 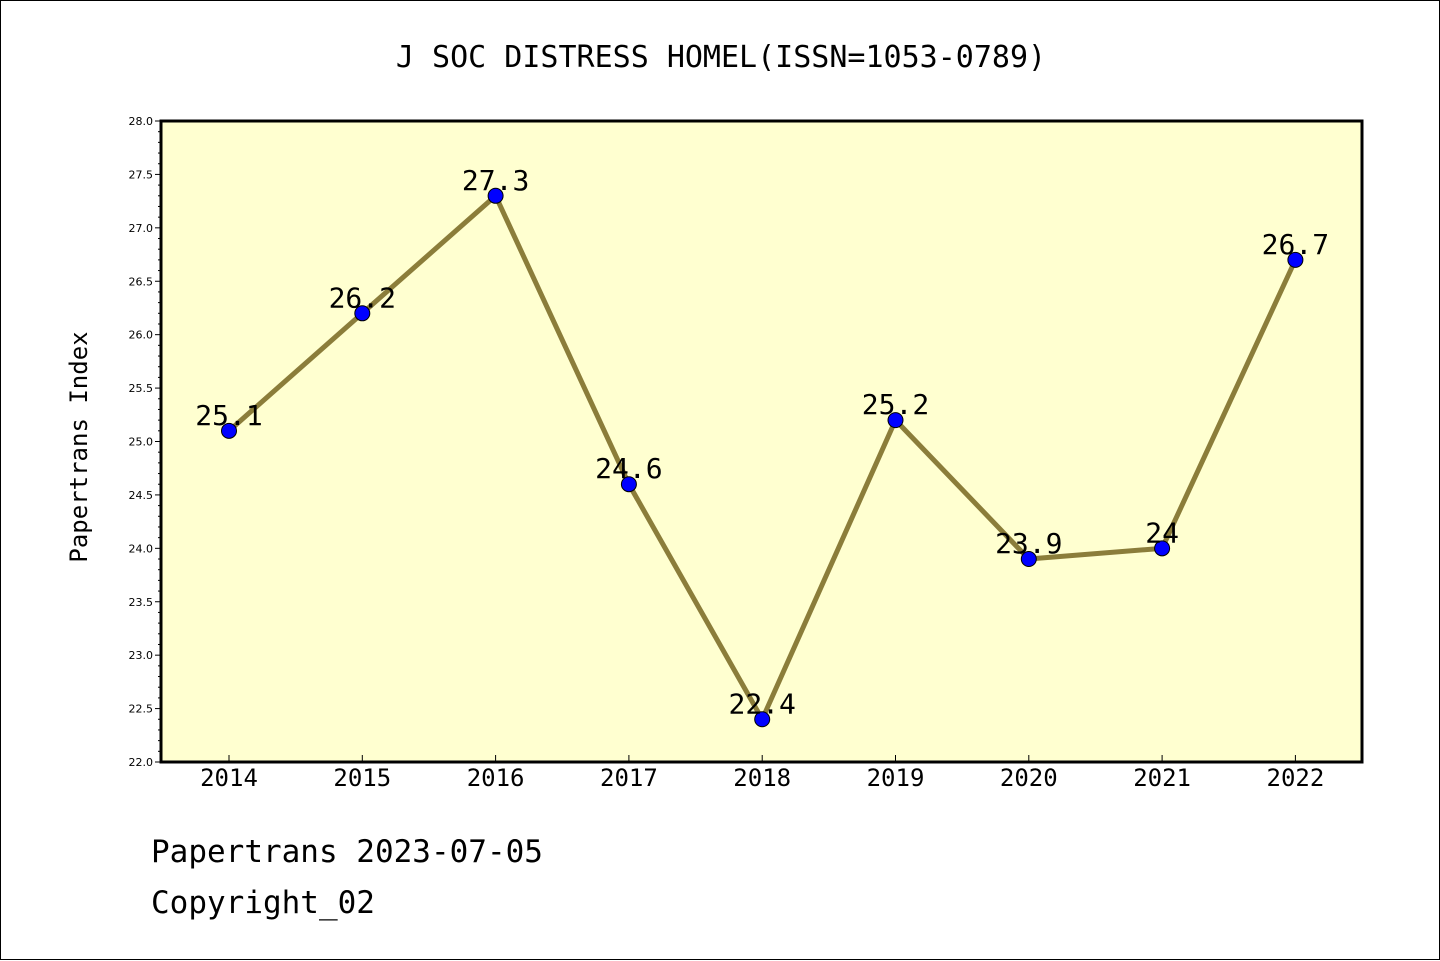 I want to click on x-tick-label: 2016, so click(x=496, y=778).